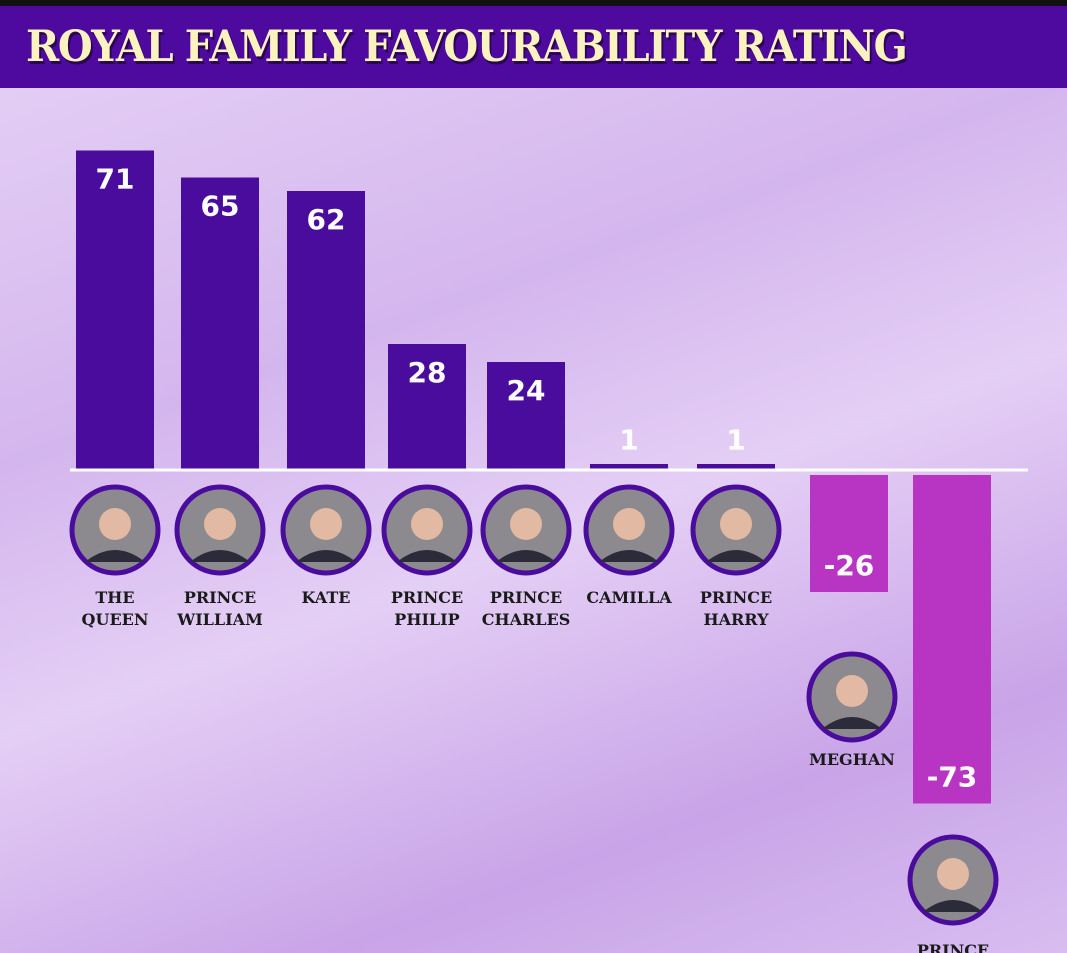 The image size is (1067, 953). Describe the element at coordinates (115, 619) in the screenshot. I see `category-label-0-1: QUEEN` at that location.